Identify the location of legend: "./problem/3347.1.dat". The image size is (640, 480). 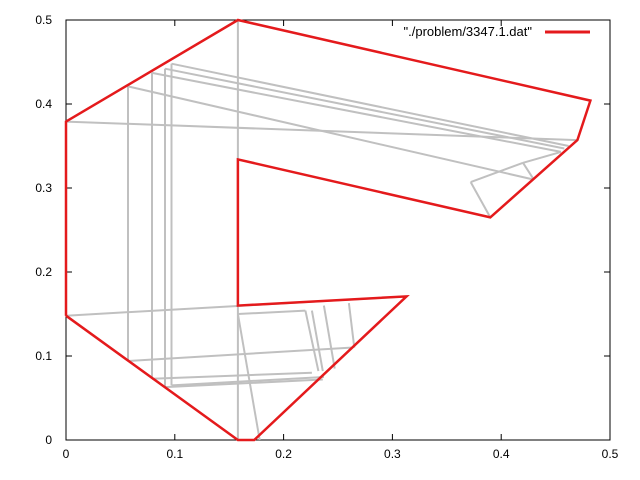
(497, 31).